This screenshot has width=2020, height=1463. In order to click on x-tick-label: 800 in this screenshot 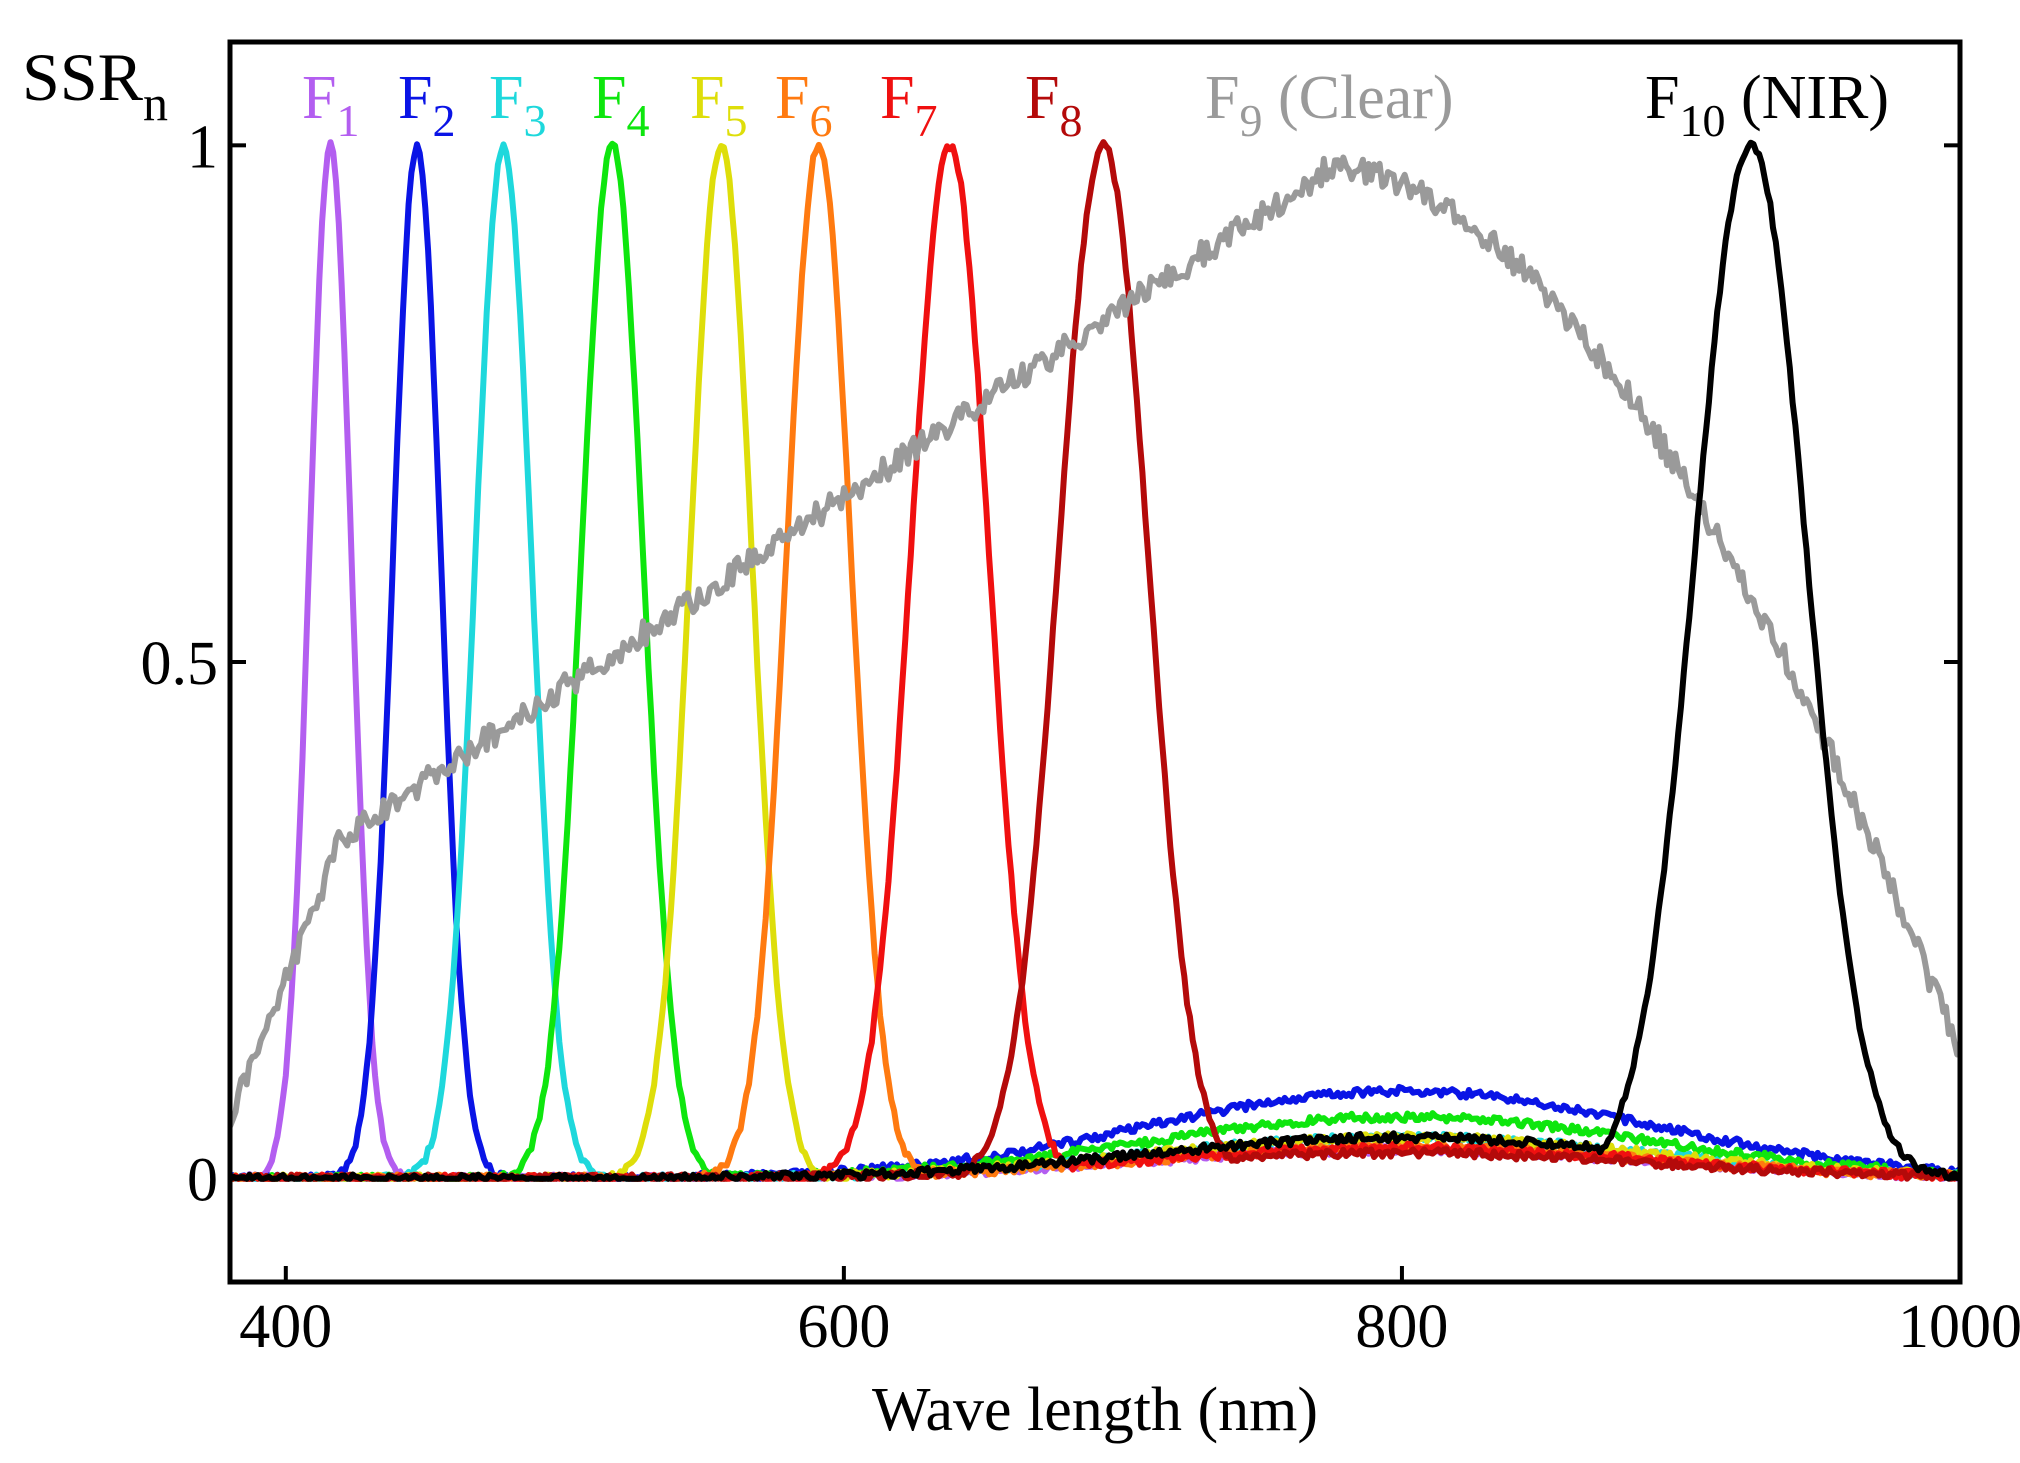, I will do `click(1401, 1327)`.